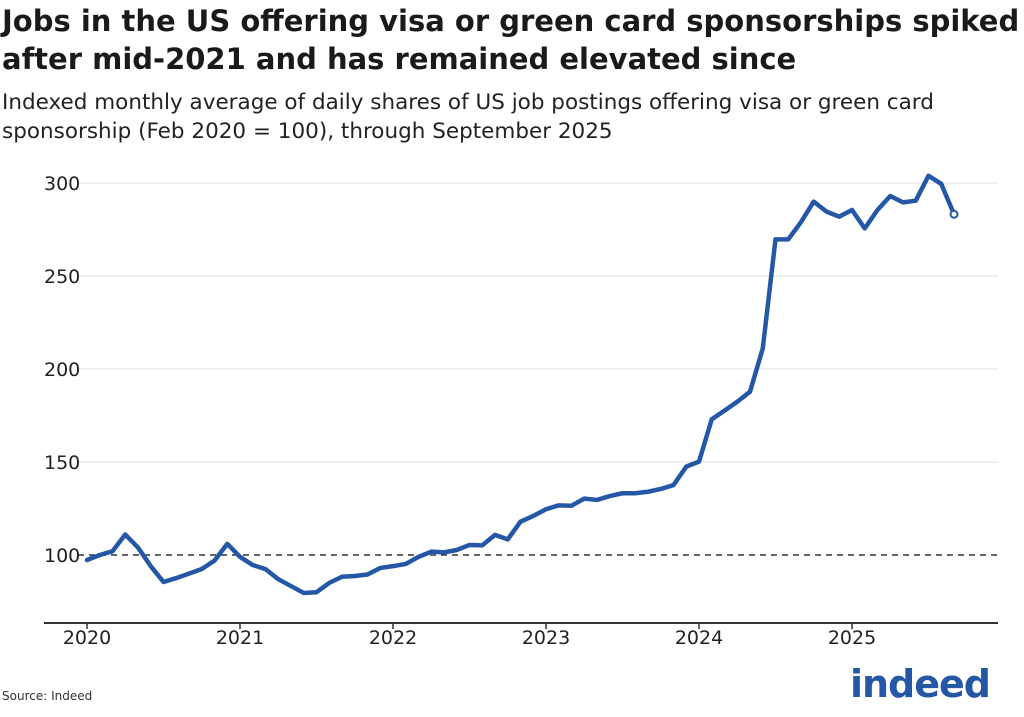 The image size is (1024, 717). Describe the element at coordinates (240, 638) in the screenshot. I see `x-tick-label: 2021` at that location.